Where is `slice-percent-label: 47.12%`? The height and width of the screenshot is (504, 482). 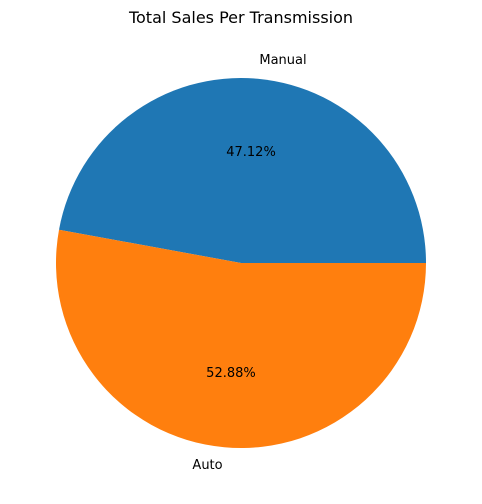
slice-percent-label: 47.12% is located at coordinates (251, 152).